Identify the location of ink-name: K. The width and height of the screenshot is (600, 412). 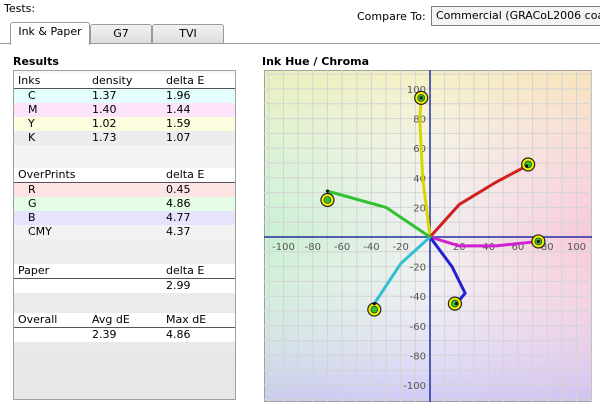
(32, 137).